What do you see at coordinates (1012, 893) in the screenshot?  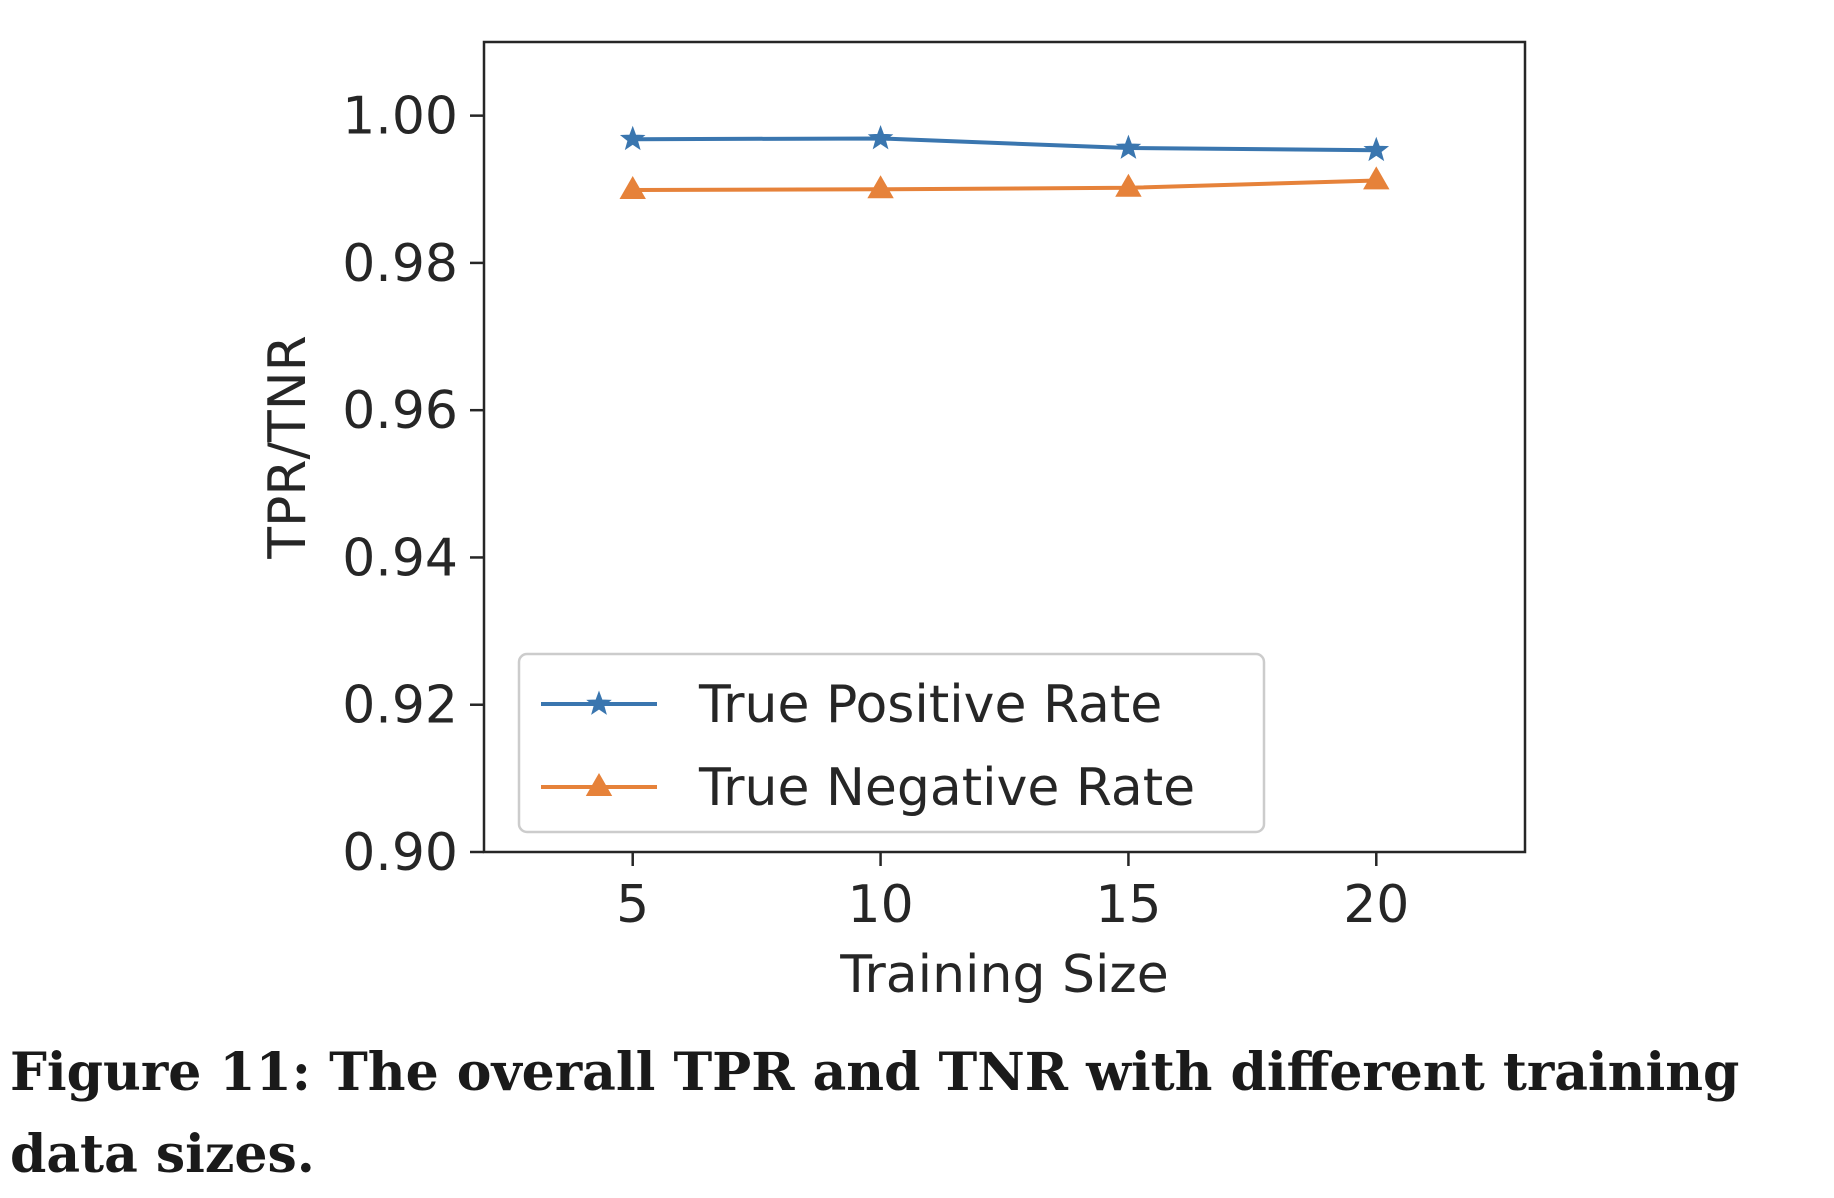 I see `x-axis-ticks: 5 10 15 20` at bounding box center [1012, 893].